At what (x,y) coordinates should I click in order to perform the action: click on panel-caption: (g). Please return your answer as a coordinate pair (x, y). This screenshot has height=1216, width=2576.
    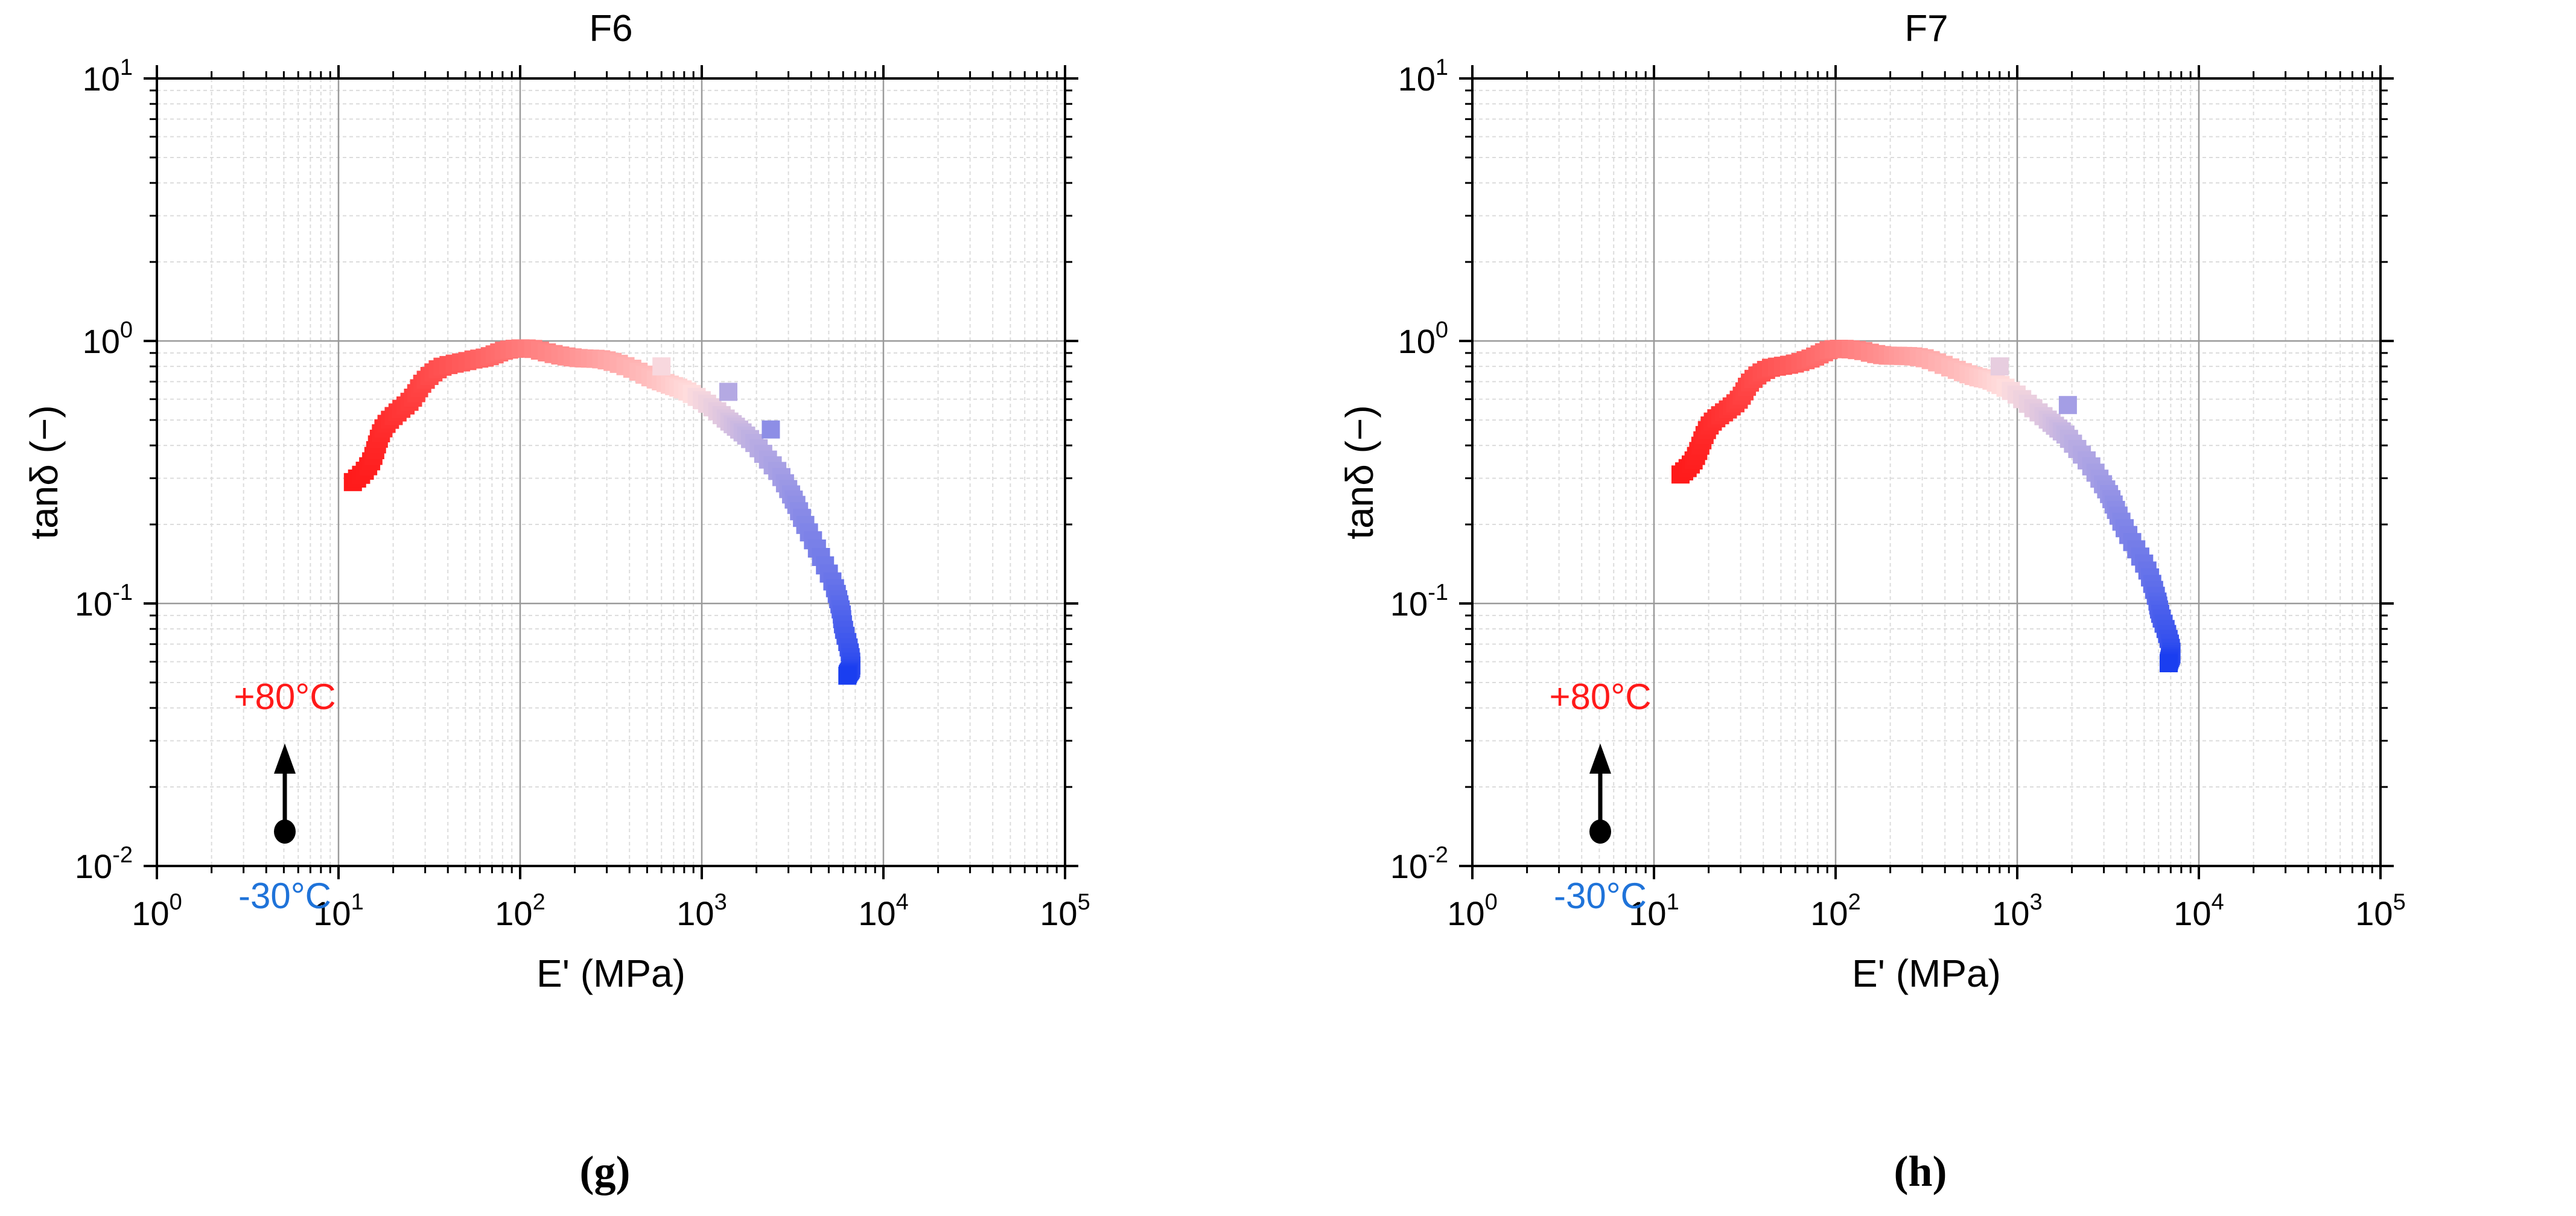
    Looking at the image, I should click on (605, 1171).